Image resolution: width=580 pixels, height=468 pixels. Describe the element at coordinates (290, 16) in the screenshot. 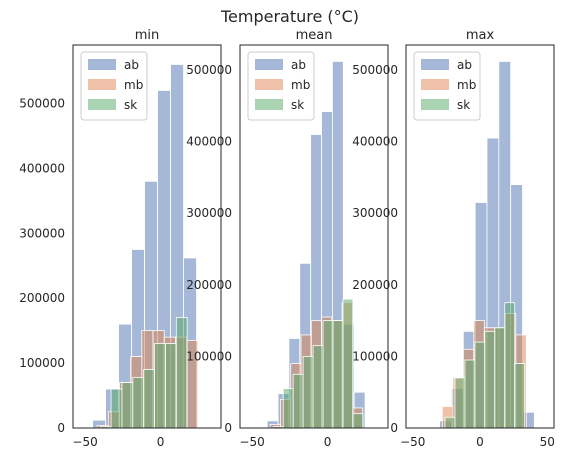

I see `figure-title: Temperature (°C)` at that location.